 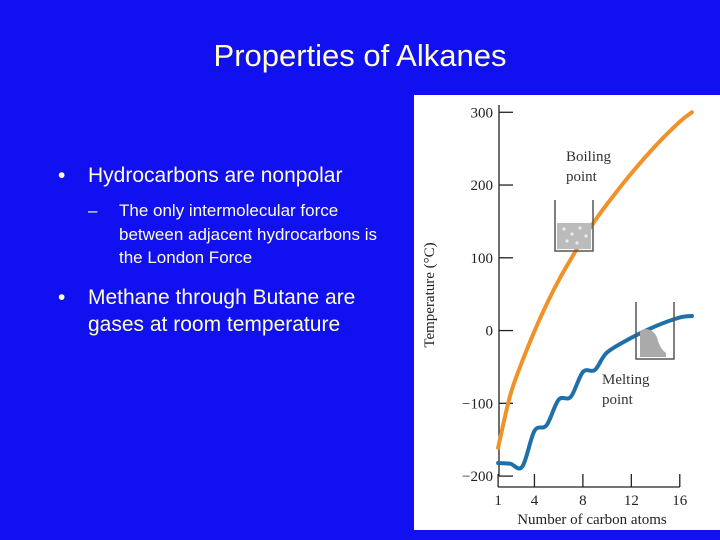 I want to click on bullet-text: Hydrocarbons are nonpolar, so click(x=215, y=175).